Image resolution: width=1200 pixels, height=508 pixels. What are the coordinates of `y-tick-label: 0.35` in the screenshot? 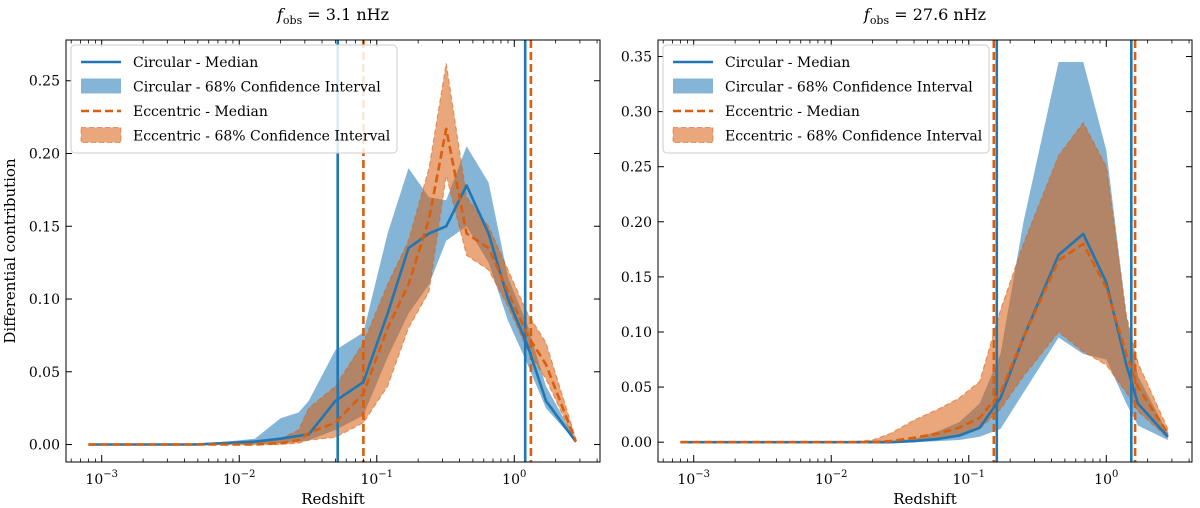 It's located at (636, 58).